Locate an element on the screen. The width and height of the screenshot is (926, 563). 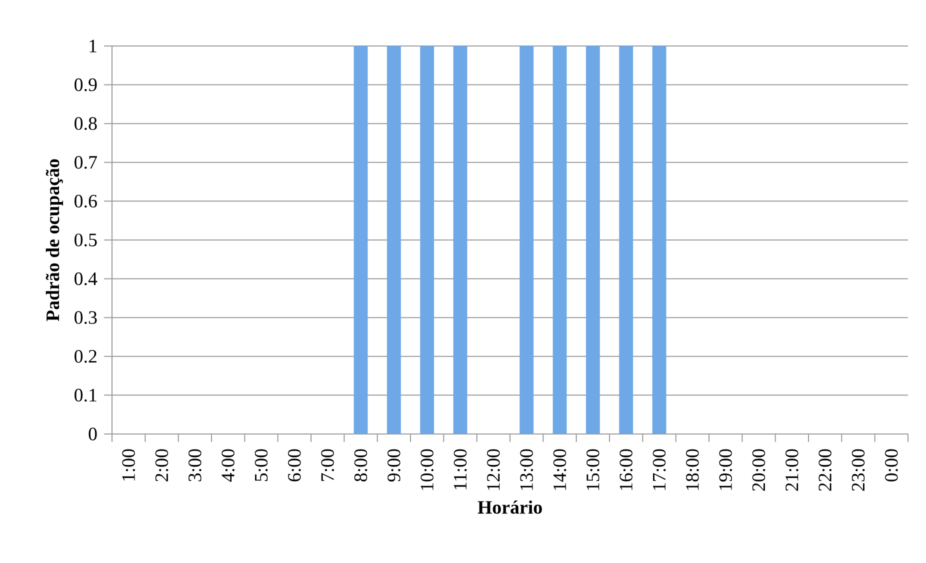
y-tick-label: 0.9 is located at coordinates (85, 85).